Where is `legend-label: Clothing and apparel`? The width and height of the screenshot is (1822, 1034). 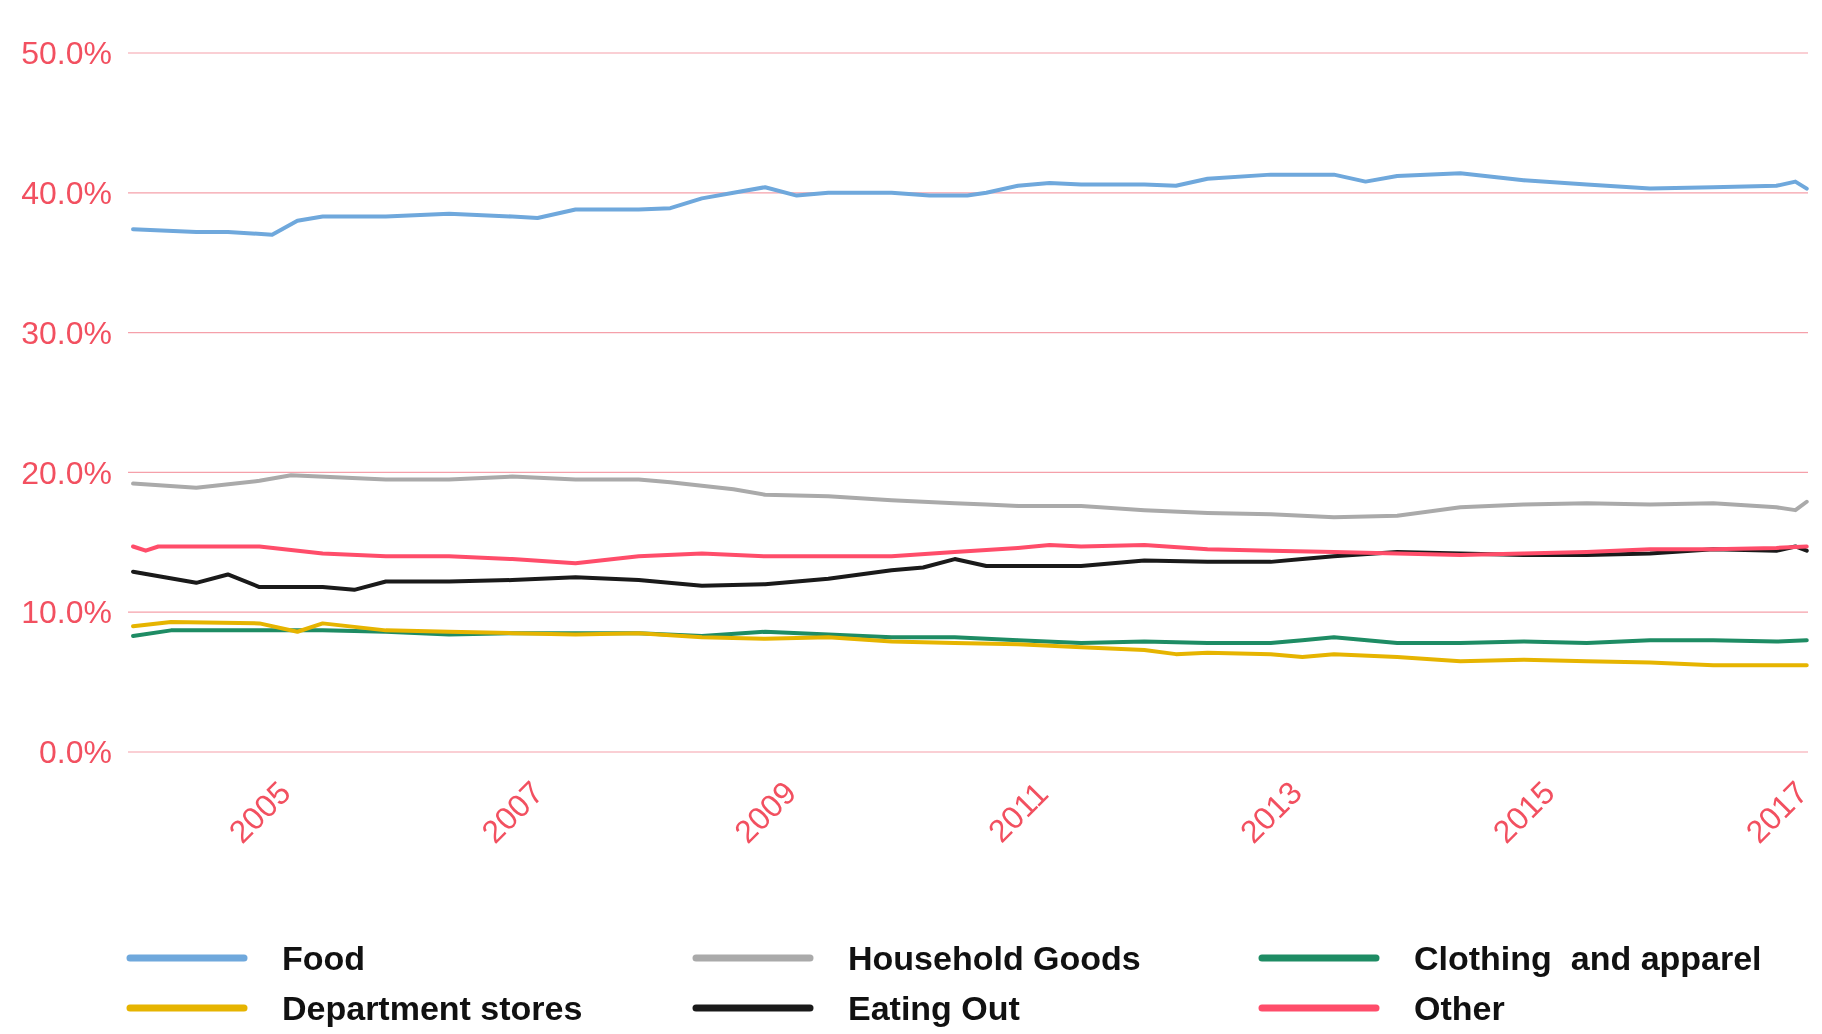
legend-label: Clothing and apparel is located at coordinates (1588, 957).